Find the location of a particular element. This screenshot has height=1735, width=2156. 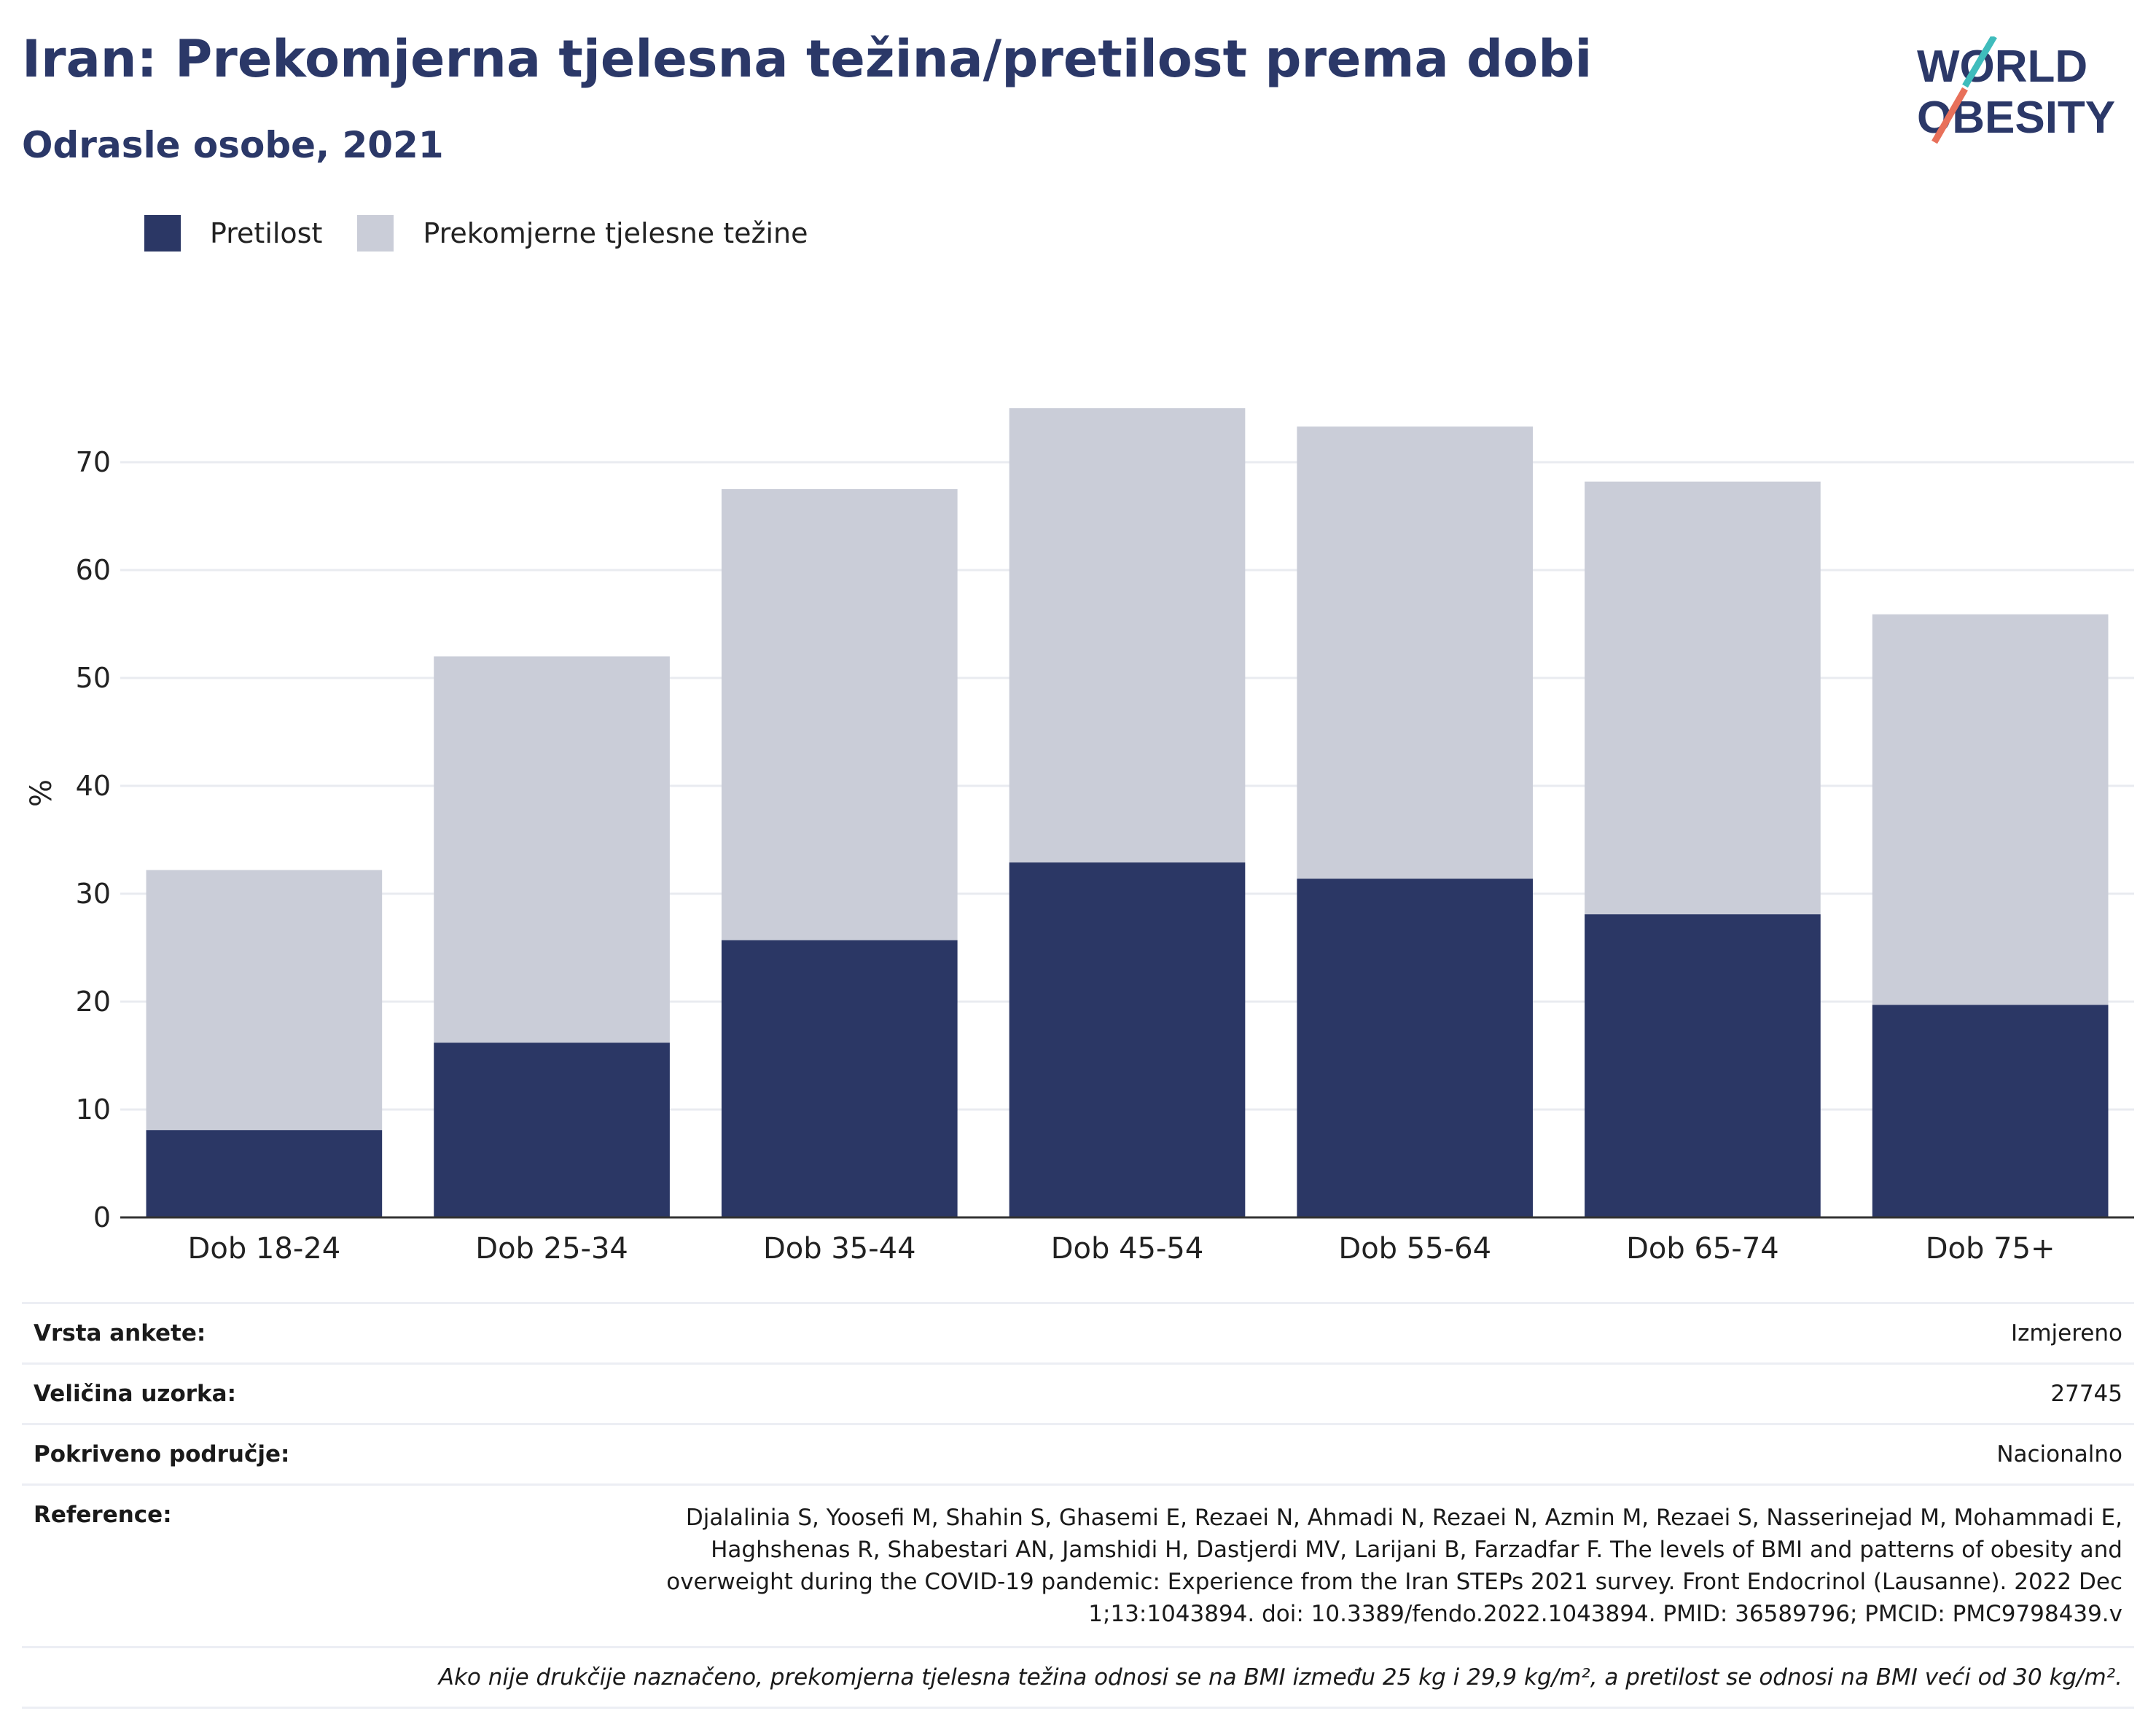

y-tick-label: 60 is located at coordinates (94, 570).